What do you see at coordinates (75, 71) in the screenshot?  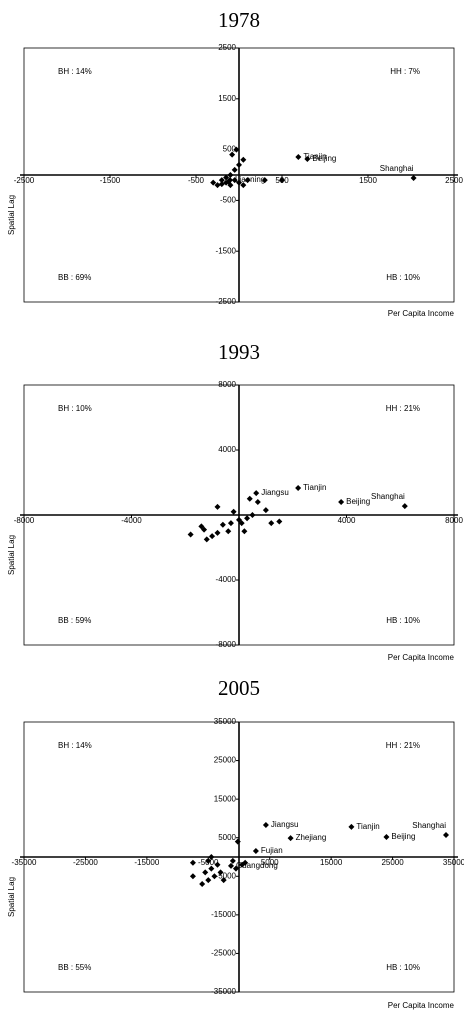 I see `quadrant-label: BH : 14%` at bounding box center [75, 71].